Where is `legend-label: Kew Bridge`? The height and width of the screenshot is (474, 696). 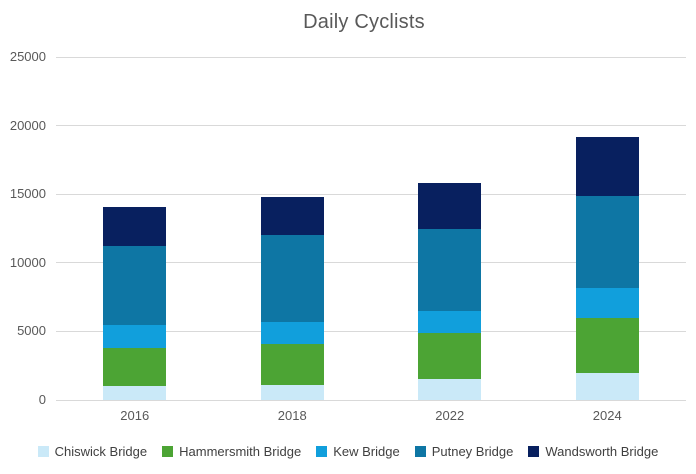 legend-label: Kew Bridge is located at coordinates (366, 451).